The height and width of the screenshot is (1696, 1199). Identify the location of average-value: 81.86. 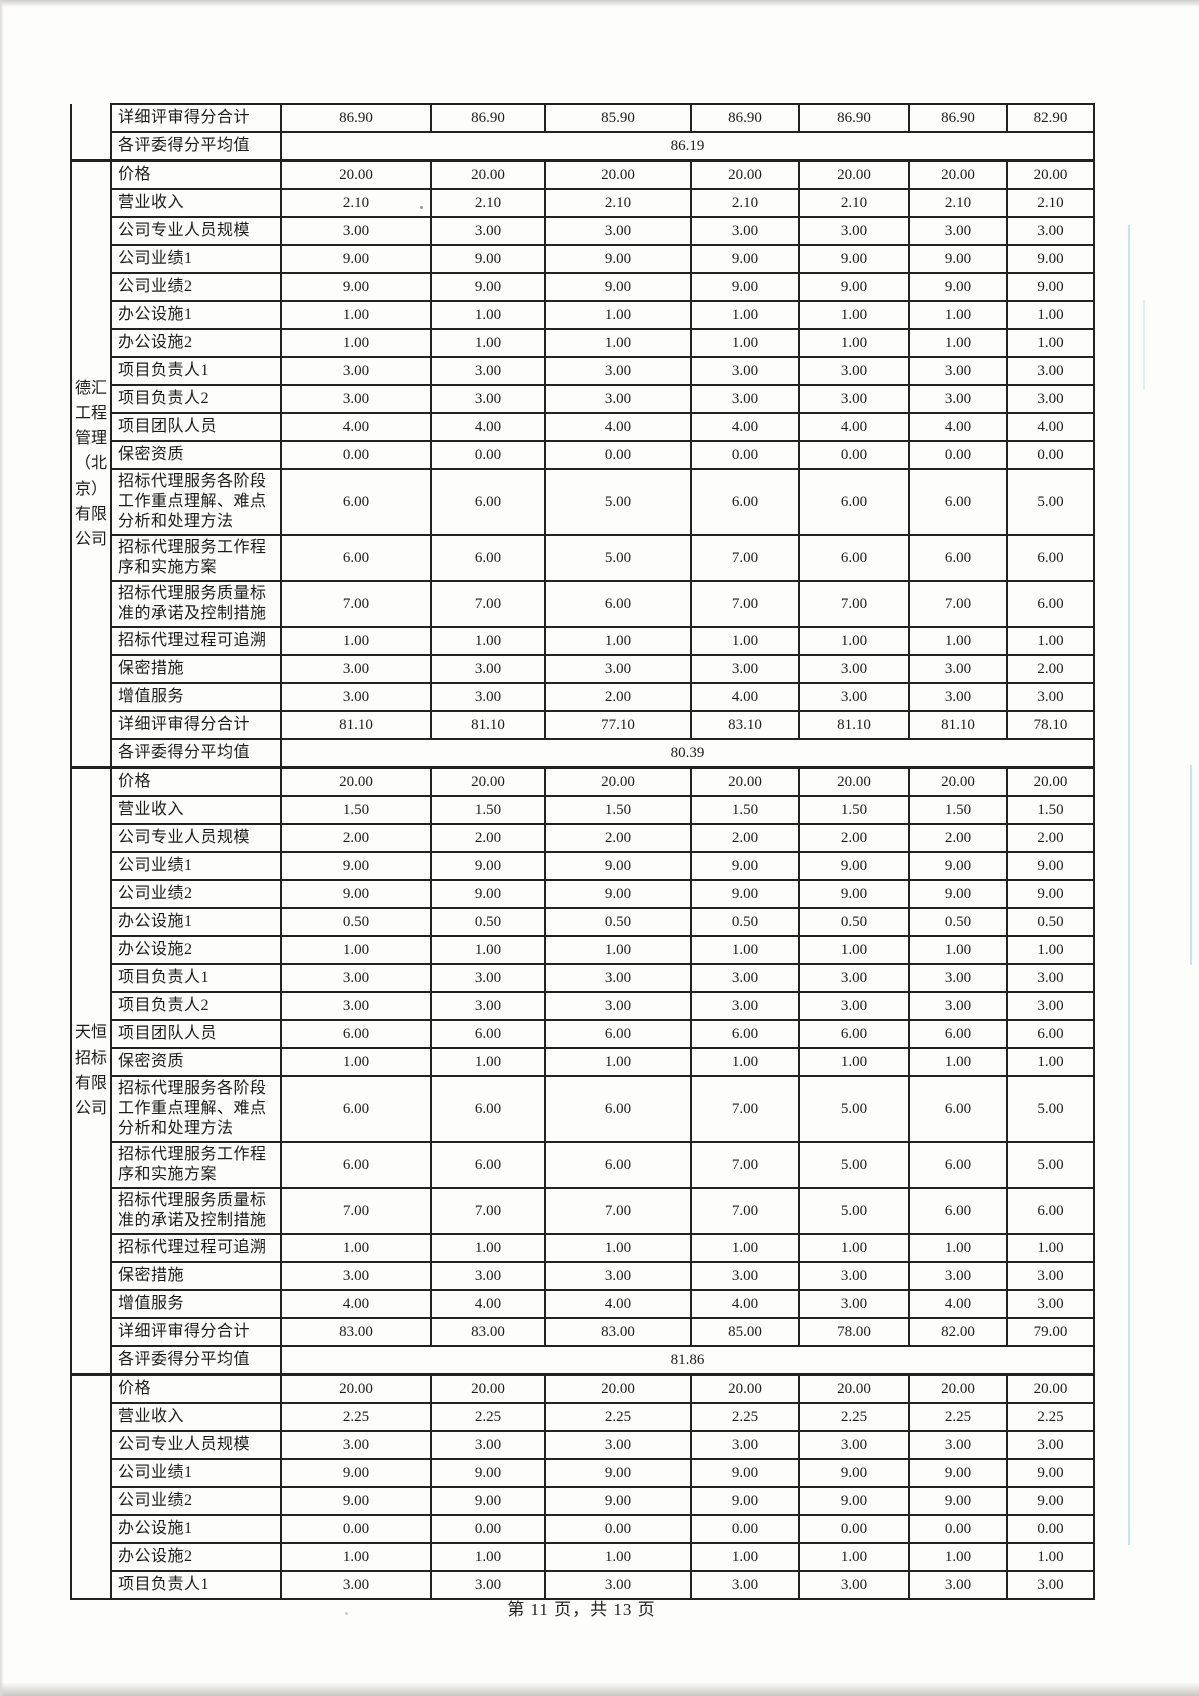
(687, 1360).